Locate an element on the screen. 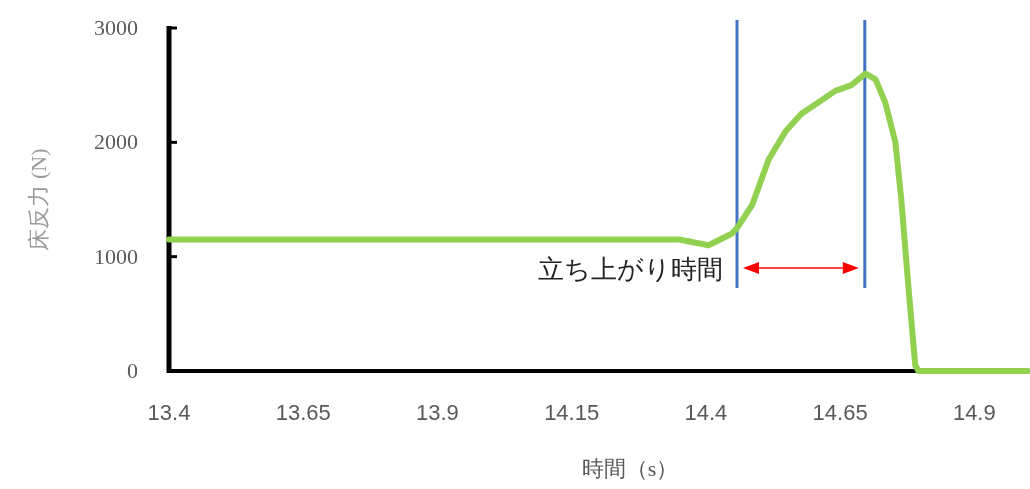 The image size is (1030, 489). x-tick-label: 13.65 is located at coordinates (303, 412).